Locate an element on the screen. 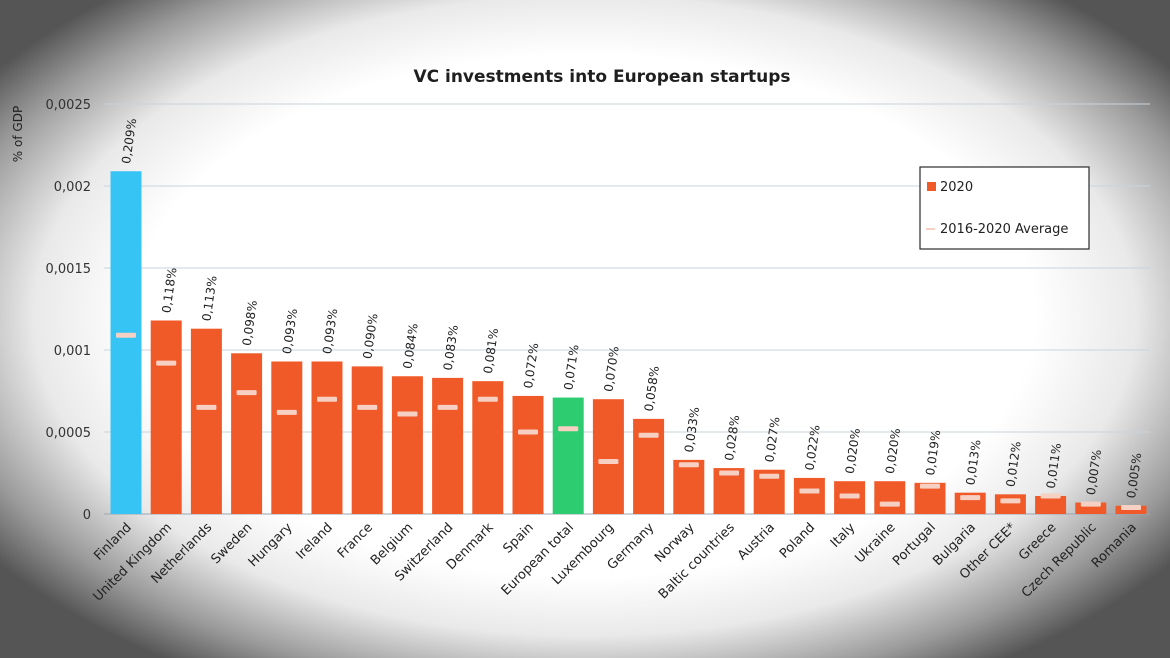 Image resolution: width=1170 pixels, height=658 pixels. y-tick-label: 0,0025 is located at coordinates (69, 105).